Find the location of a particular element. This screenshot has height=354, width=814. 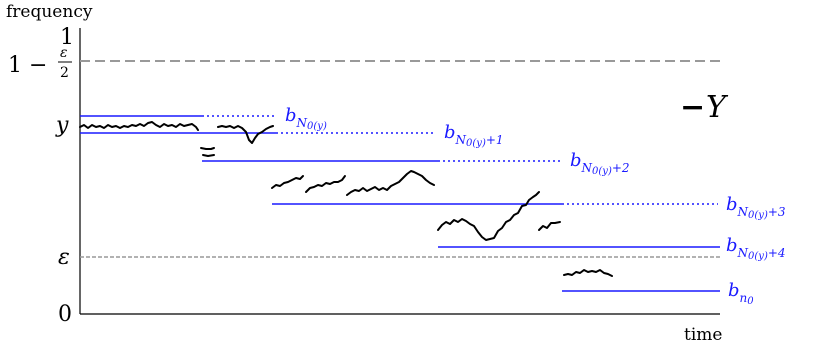

x-axis-title: time is located at coordinates (703, 335).